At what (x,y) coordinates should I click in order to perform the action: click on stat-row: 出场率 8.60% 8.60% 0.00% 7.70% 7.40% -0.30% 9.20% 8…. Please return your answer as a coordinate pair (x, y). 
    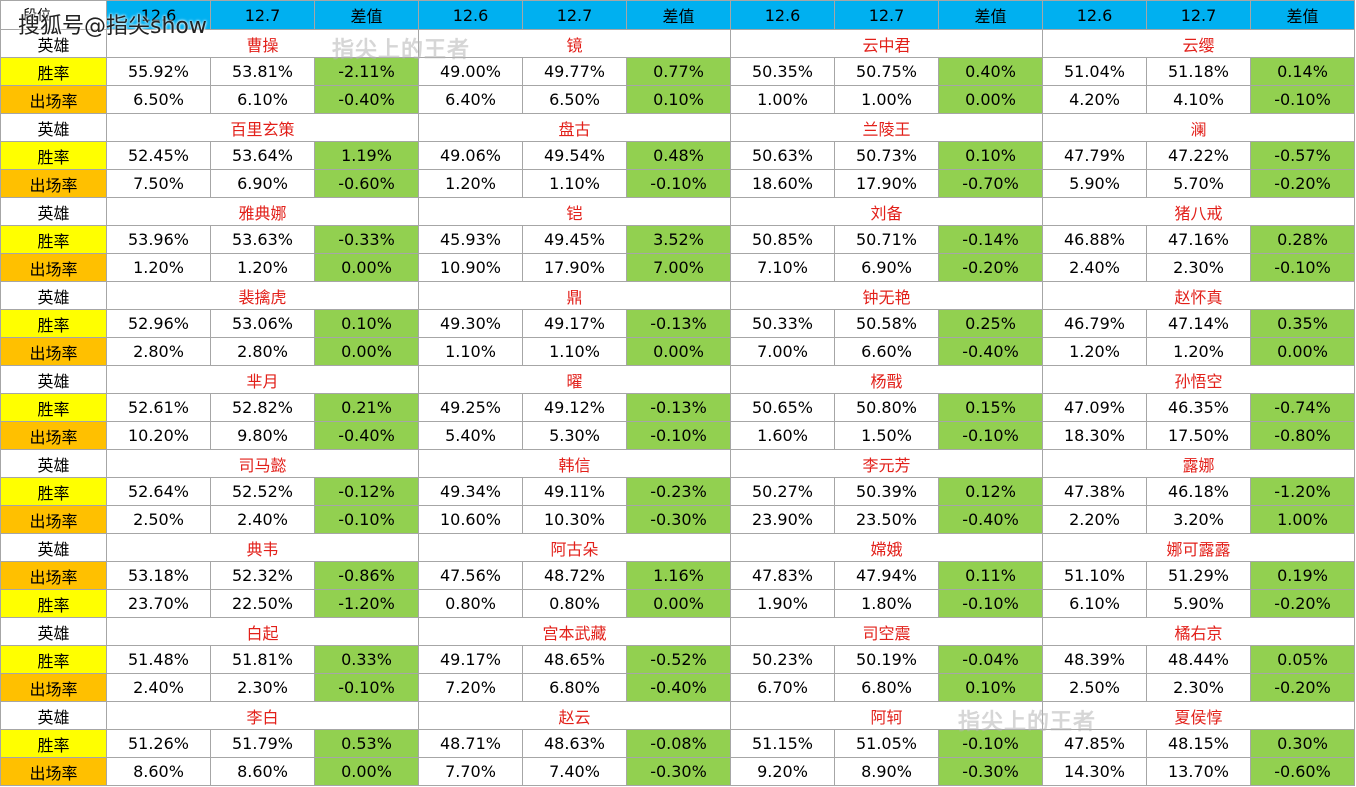
    Looking at the image, I should click on (677, 771).